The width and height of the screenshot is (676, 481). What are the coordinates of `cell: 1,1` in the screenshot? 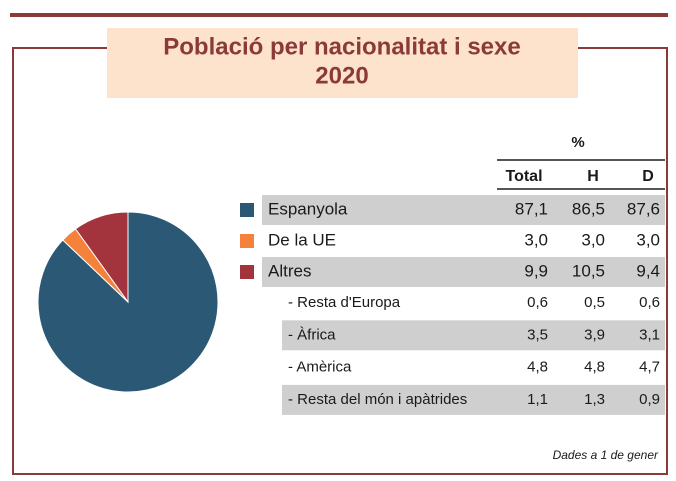 It's located at (537, 399).